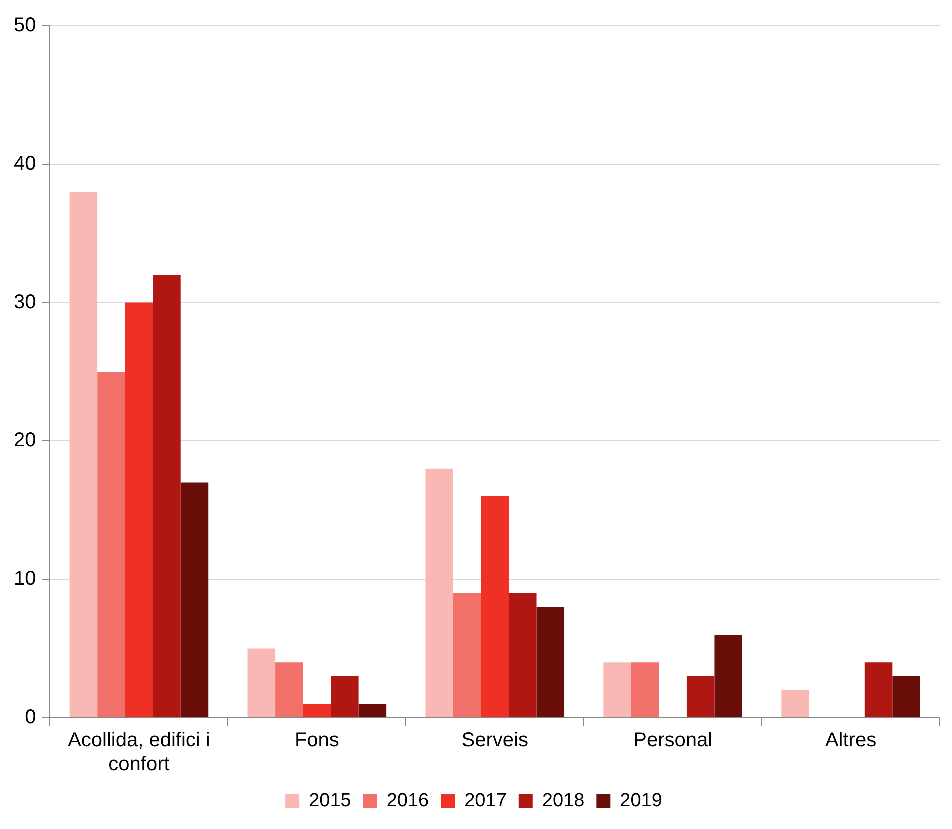 The image size is (952, 829). What do you see at coordinates (25, 579) in the screenshot?
I see `y-tick-label: 10` at bounding box center [25, 579].